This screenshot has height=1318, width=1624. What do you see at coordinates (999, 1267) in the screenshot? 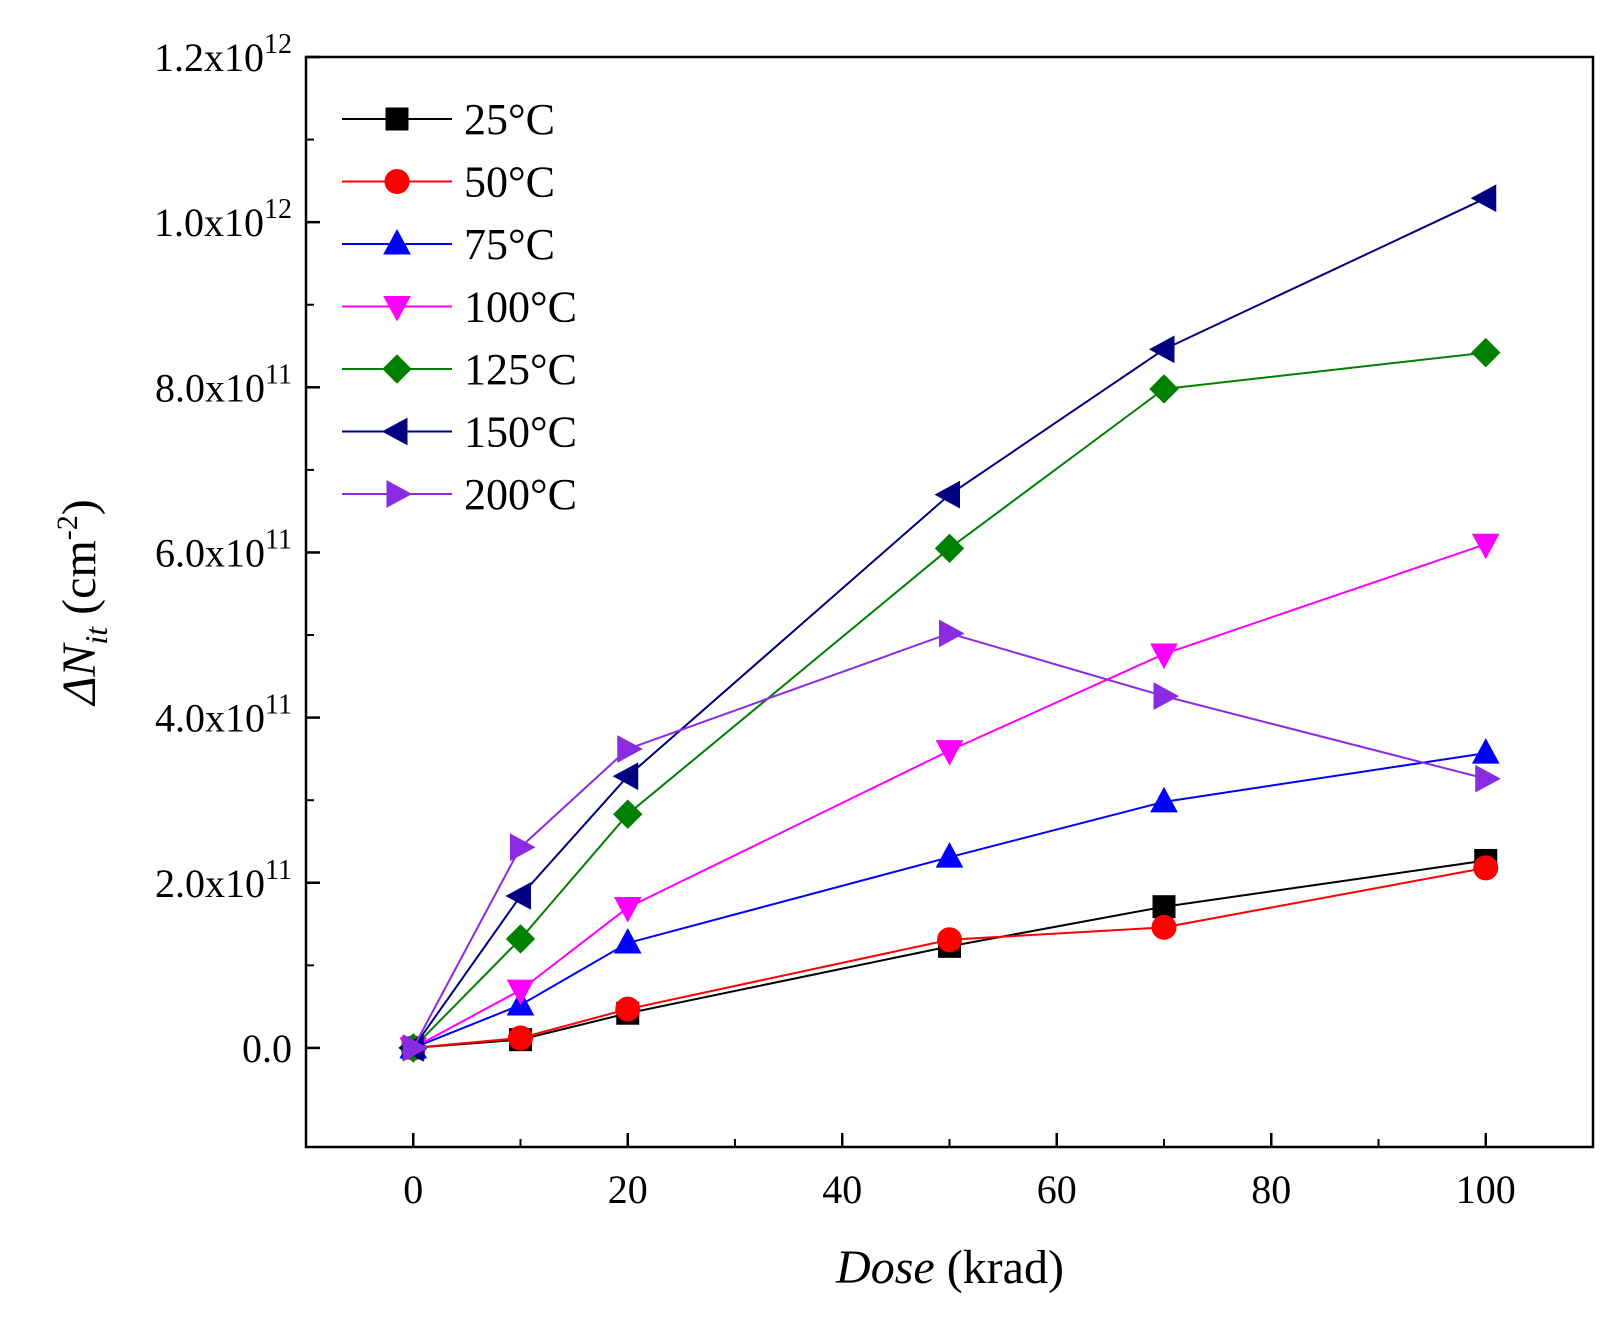
I see `x-axis-title-unit: (krad)` at bounding box center [999, 1267].